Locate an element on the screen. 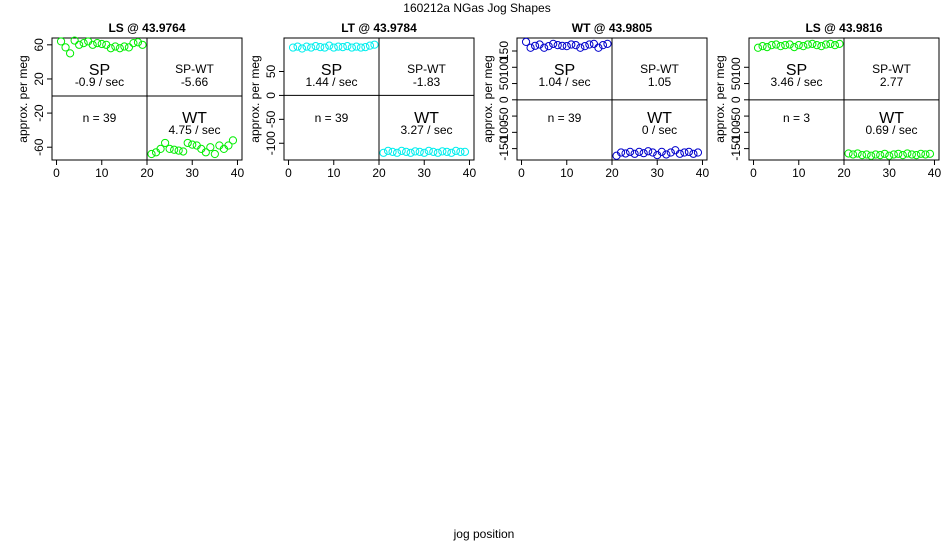 This screenshot has width=950, height=550. quadrant-n-count: n = 3 is located at coordinates (796, 118).